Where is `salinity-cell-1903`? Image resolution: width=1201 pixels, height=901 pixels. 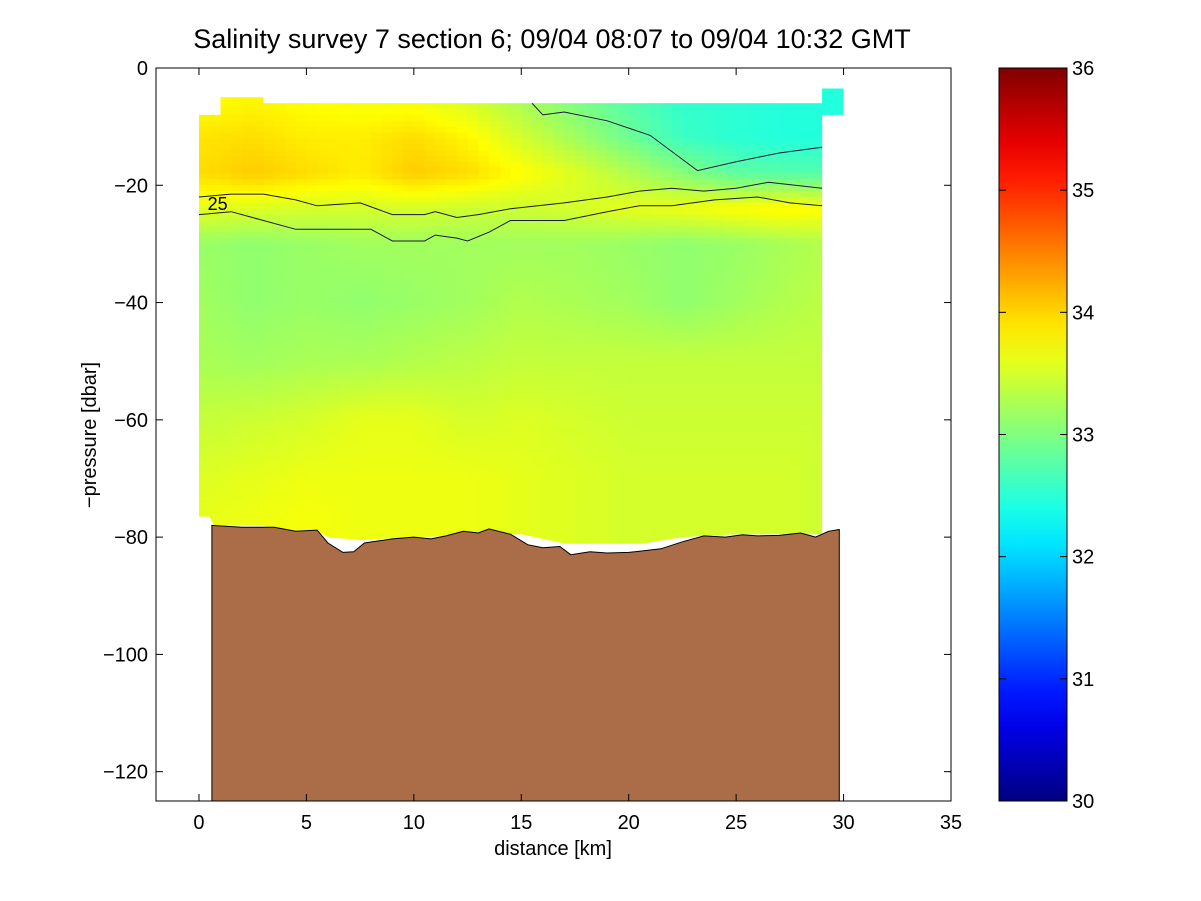 salinity-cell-1903 is located at coordinates (462, 124).